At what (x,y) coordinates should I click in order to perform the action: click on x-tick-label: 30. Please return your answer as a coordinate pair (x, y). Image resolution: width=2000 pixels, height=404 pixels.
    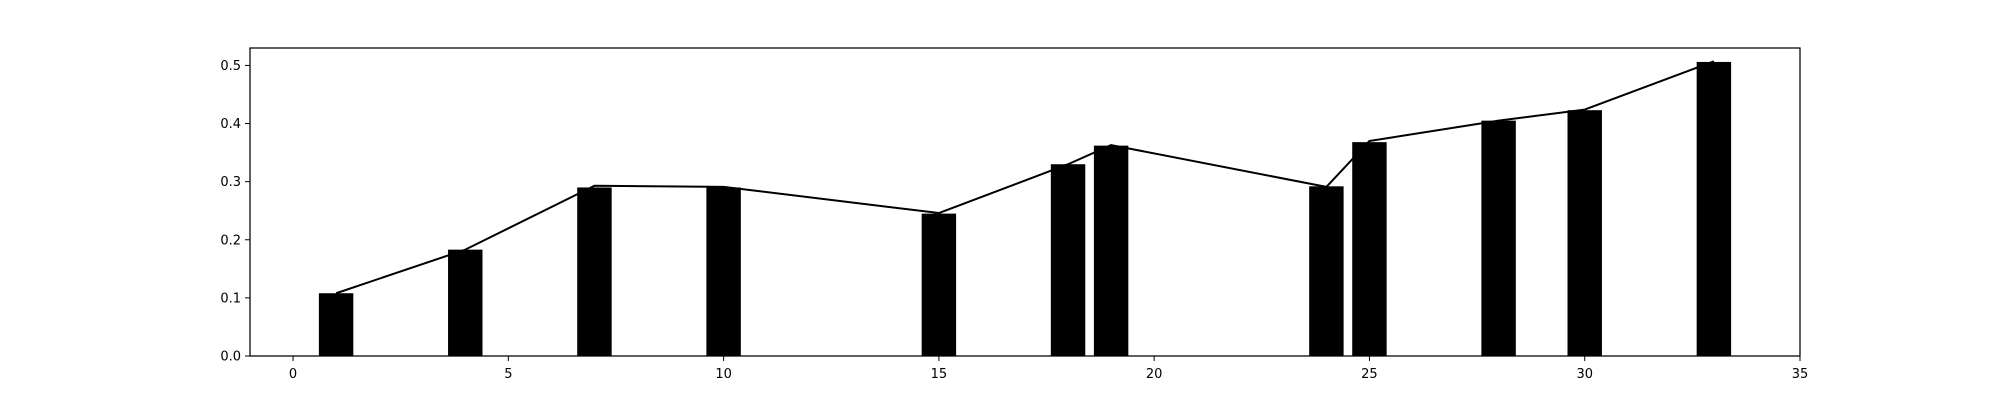
    Looking at the image, I should click on (1584, 374).